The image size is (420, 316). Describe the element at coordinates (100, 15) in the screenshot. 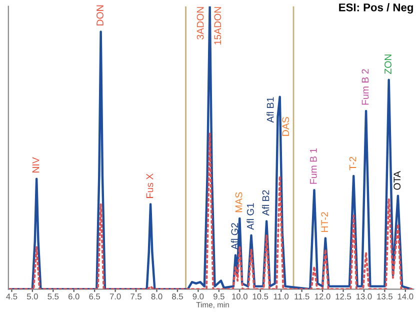

I see `annotation: DON` at that location.